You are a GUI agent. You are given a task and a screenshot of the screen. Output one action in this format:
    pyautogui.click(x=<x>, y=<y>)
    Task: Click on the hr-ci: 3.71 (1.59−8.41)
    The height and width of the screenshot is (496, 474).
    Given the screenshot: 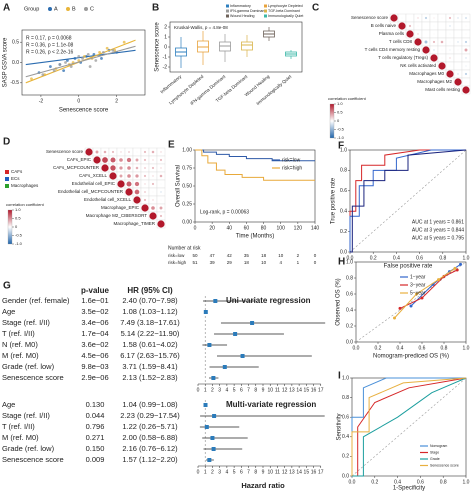 What is the action you would take?
    pyautogui.click(x=150, y=366)
    